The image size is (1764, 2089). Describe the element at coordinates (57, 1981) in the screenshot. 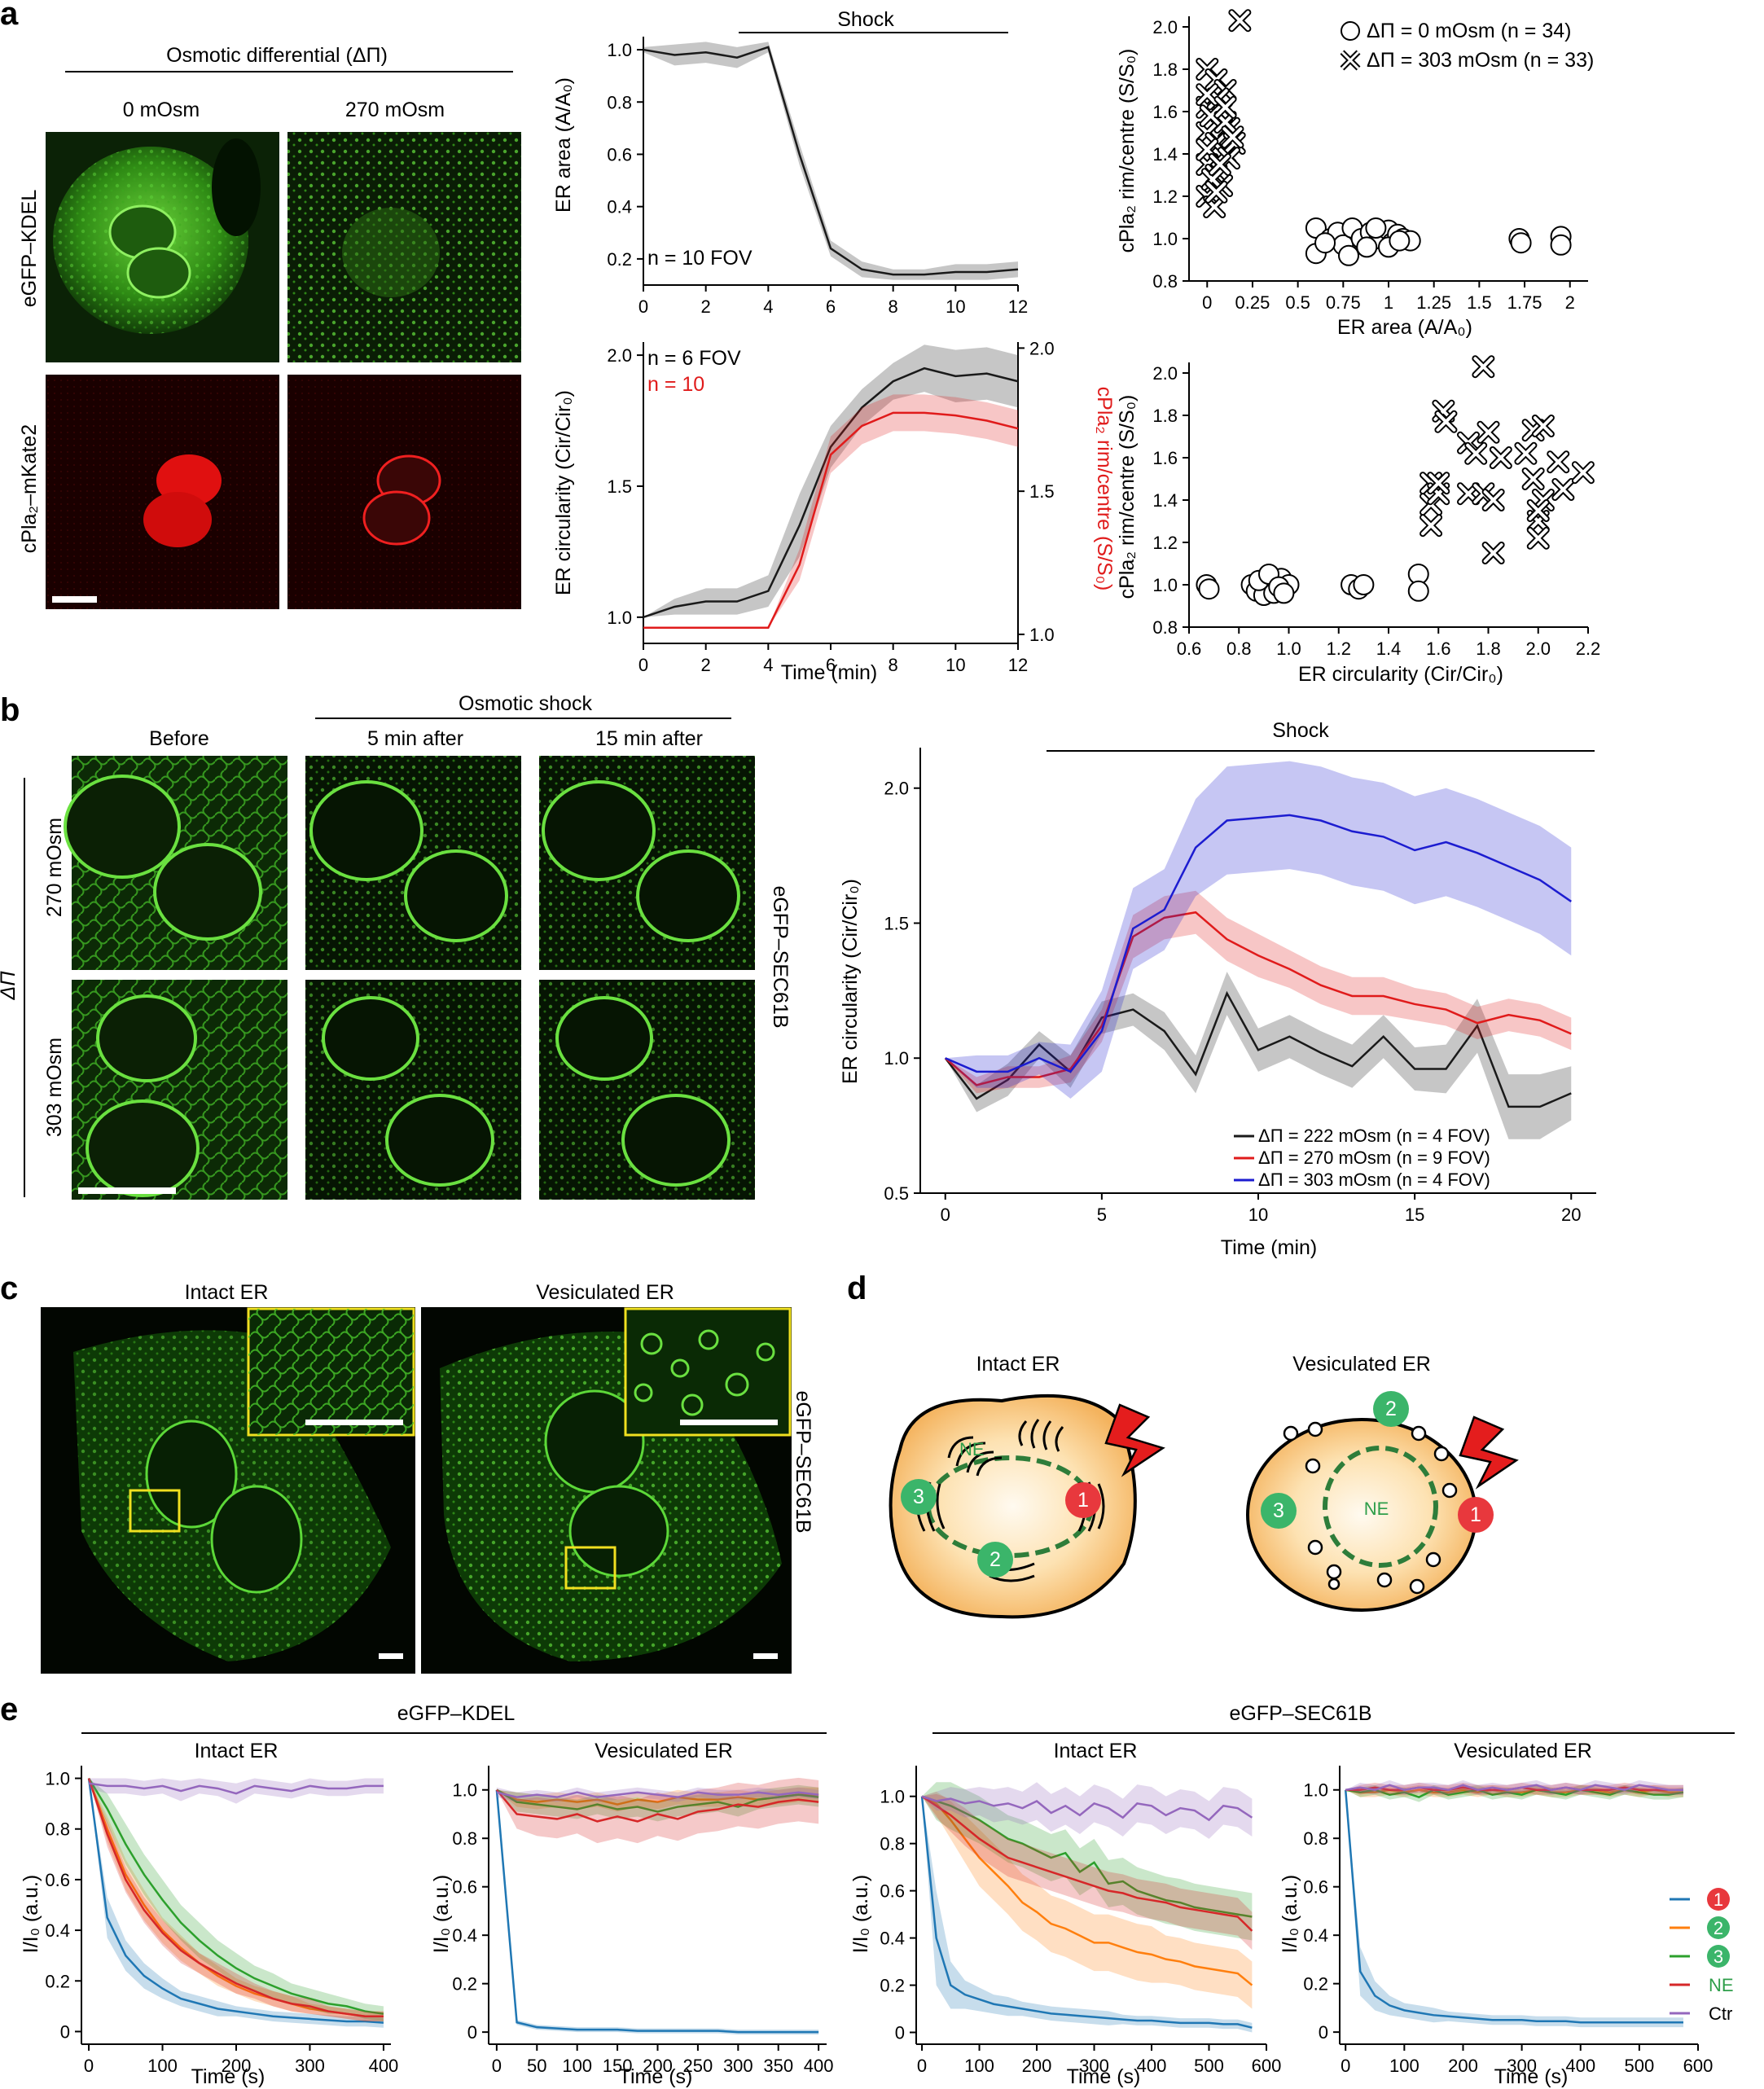

I see `y-tick-label: 0.2` at that location.